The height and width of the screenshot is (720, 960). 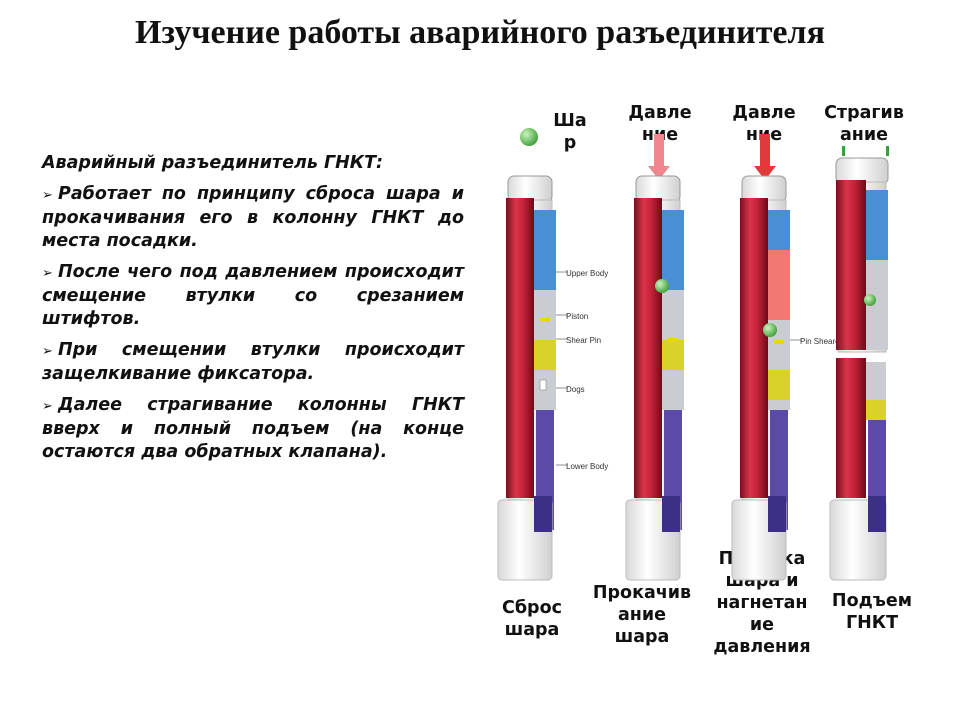 What do you see at coordinates (570, 132) in the screenshot?
I see `label-ball: Ша р` at bounding box center [570, 132].